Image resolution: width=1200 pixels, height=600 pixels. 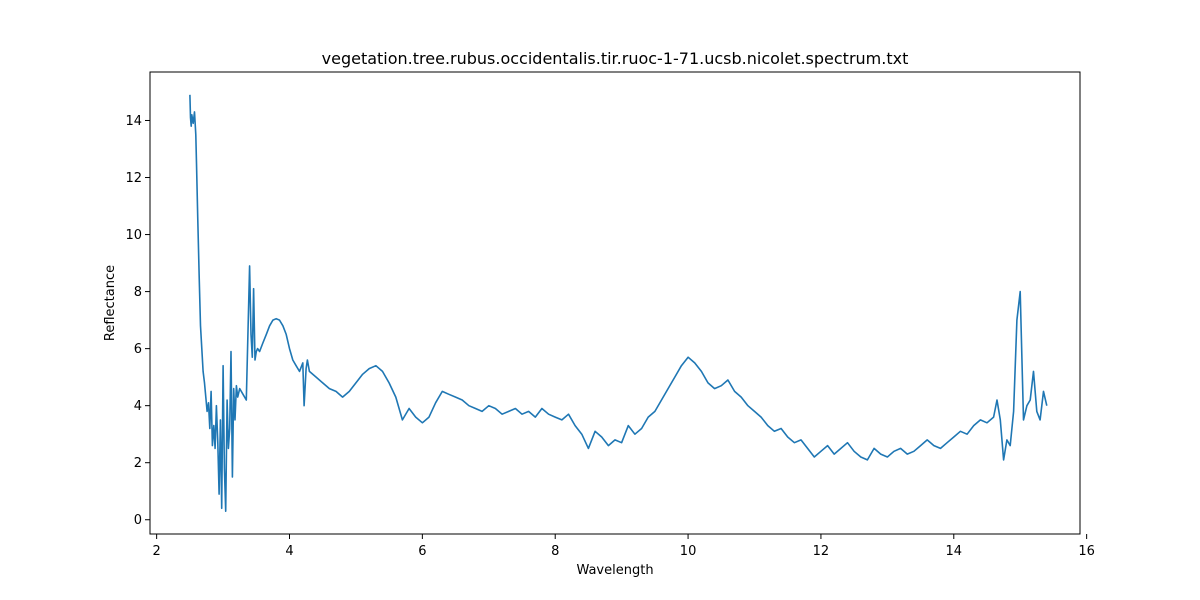 What do you see at coordinates (138, 463) in the screenshot?
I see `y-tick-label: 2` at bounding box center [138, 463].